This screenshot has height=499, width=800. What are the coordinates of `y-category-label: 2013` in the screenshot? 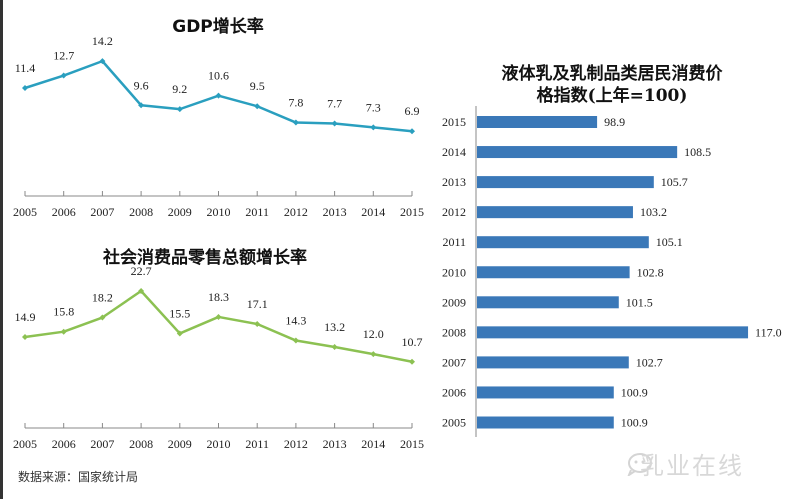 It's located at (454, 182).